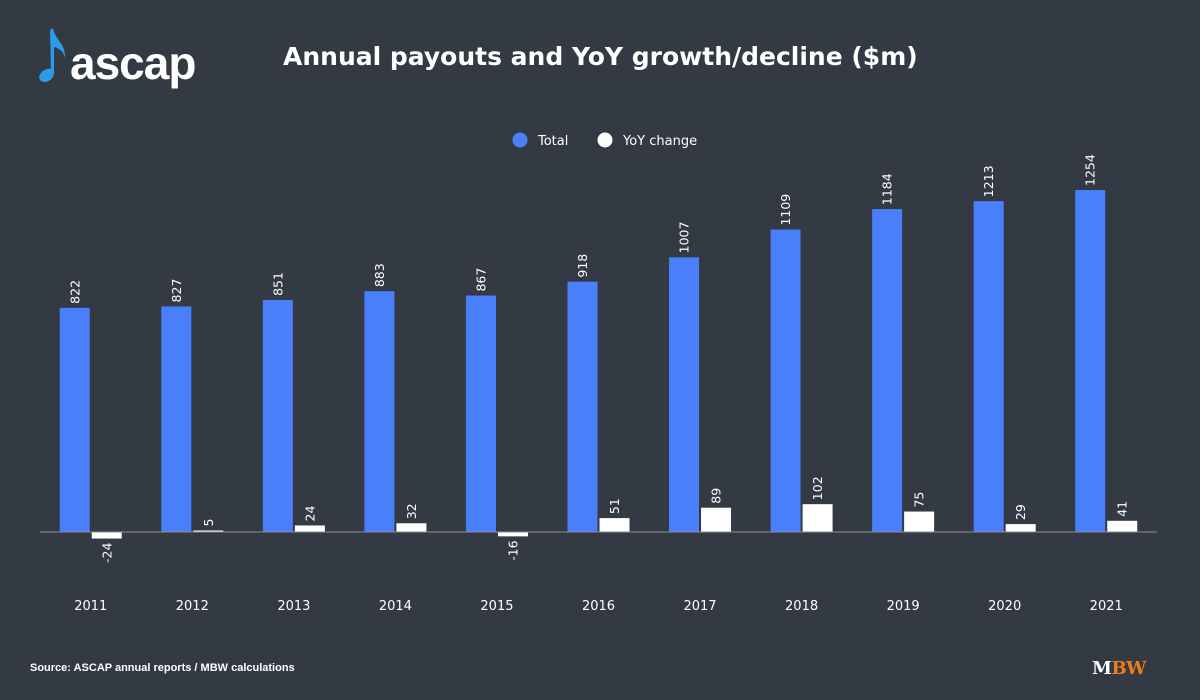  What do you see at coordinates (411, 527) in the screenshot?
I see `bar-yoy-change-2014` at bounding box center [411, 527].